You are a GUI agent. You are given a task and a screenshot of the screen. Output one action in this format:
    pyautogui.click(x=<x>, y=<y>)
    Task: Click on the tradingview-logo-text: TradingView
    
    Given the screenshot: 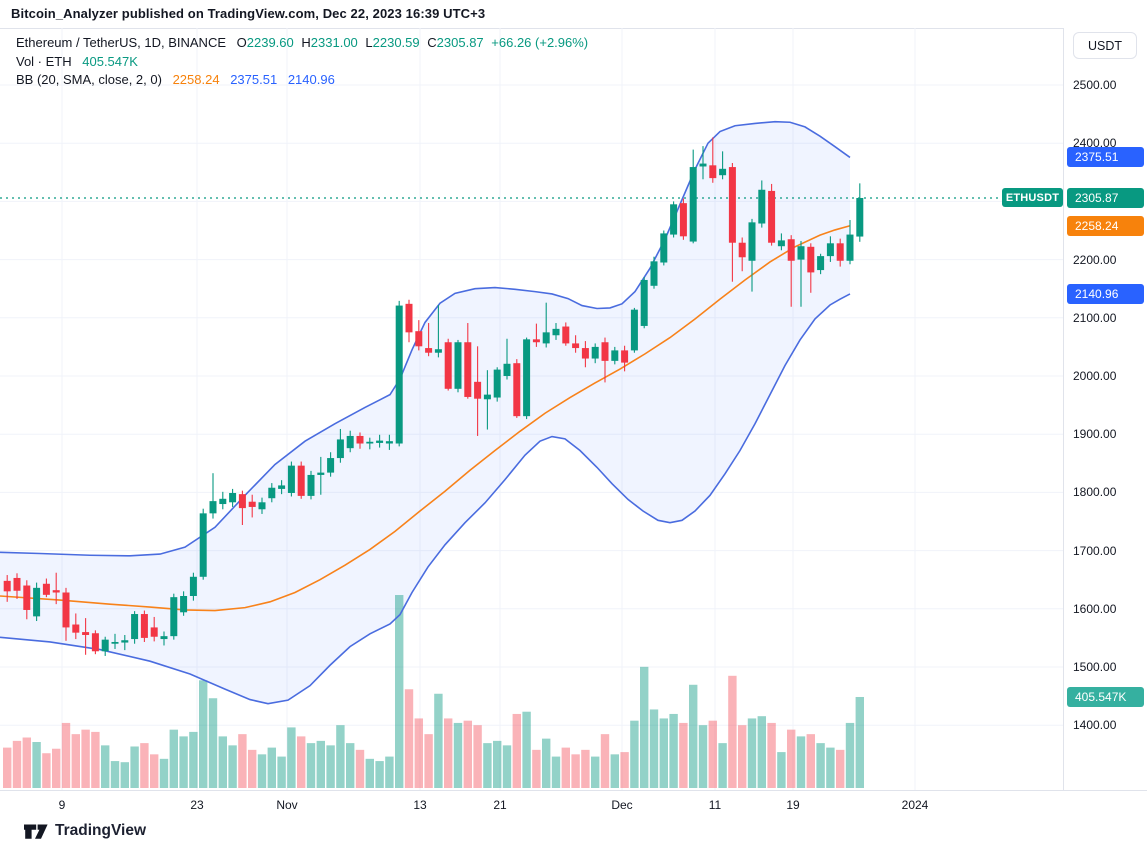 What is the action you would take?
    pyautogui.click(x=101, y=830)
    